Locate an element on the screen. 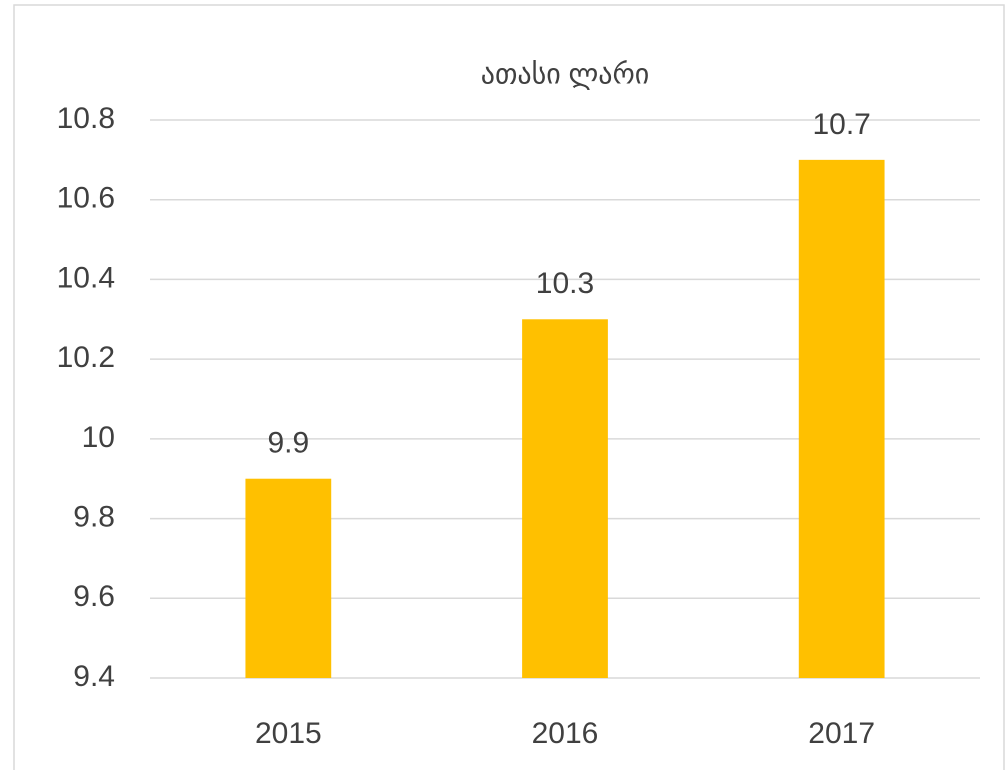 The height and width of the screenshot is (770, 1008). y-tick-label: 10.6 is located at coordinates (86, 198).